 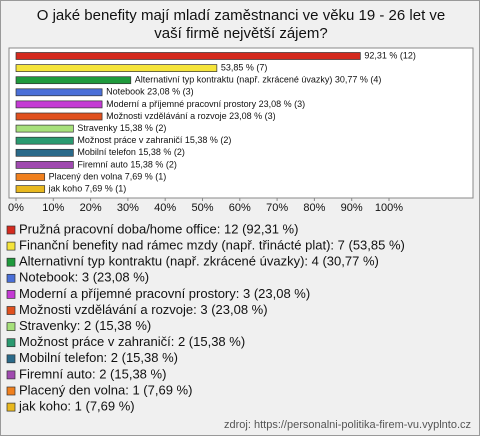 I want to click on value-label: 53,85 % (7), so click(x=244, y=67).